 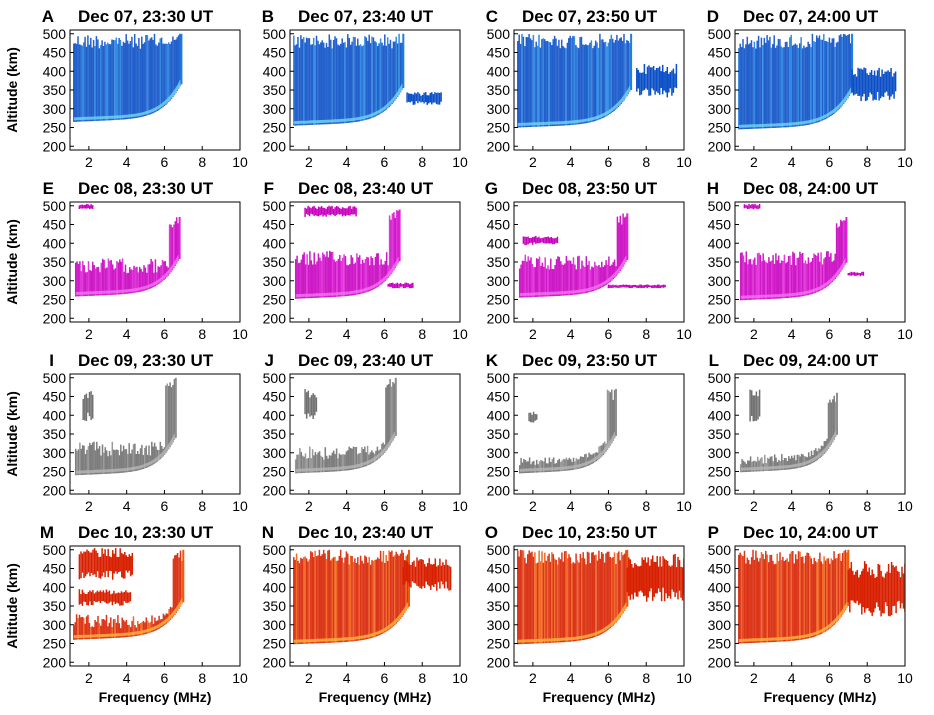 What do you see at coordinates (492, 360) in the screenshot?
I see `panel-letter: K` at bounding box center [492, 360].